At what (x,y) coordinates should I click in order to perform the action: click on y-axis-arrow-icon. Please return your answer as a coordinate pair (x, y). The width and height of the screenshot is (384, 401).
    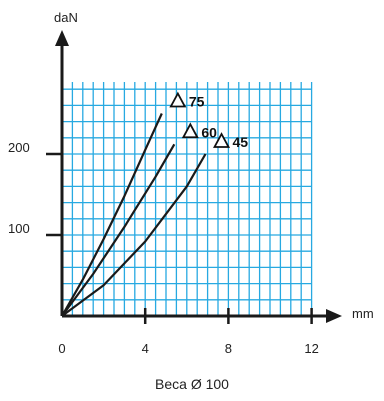
    Looking at the image, I should click on (62, 38).